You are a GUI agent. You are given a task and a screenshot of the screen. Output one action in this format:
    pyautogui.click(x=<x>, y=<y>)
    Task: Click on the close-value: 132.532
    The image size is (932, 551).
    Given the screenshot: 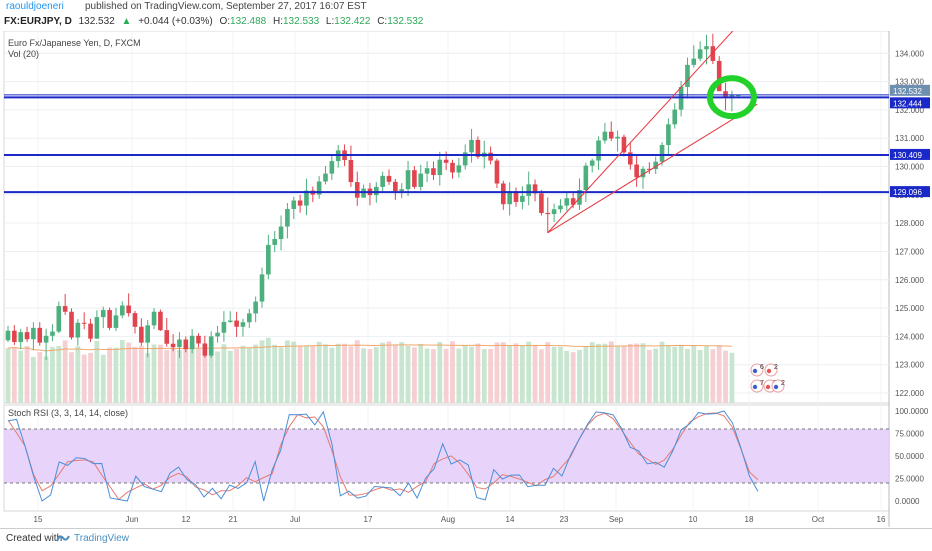 What is the action you would take?
    pyautogui.click(x=405, y=21)
    